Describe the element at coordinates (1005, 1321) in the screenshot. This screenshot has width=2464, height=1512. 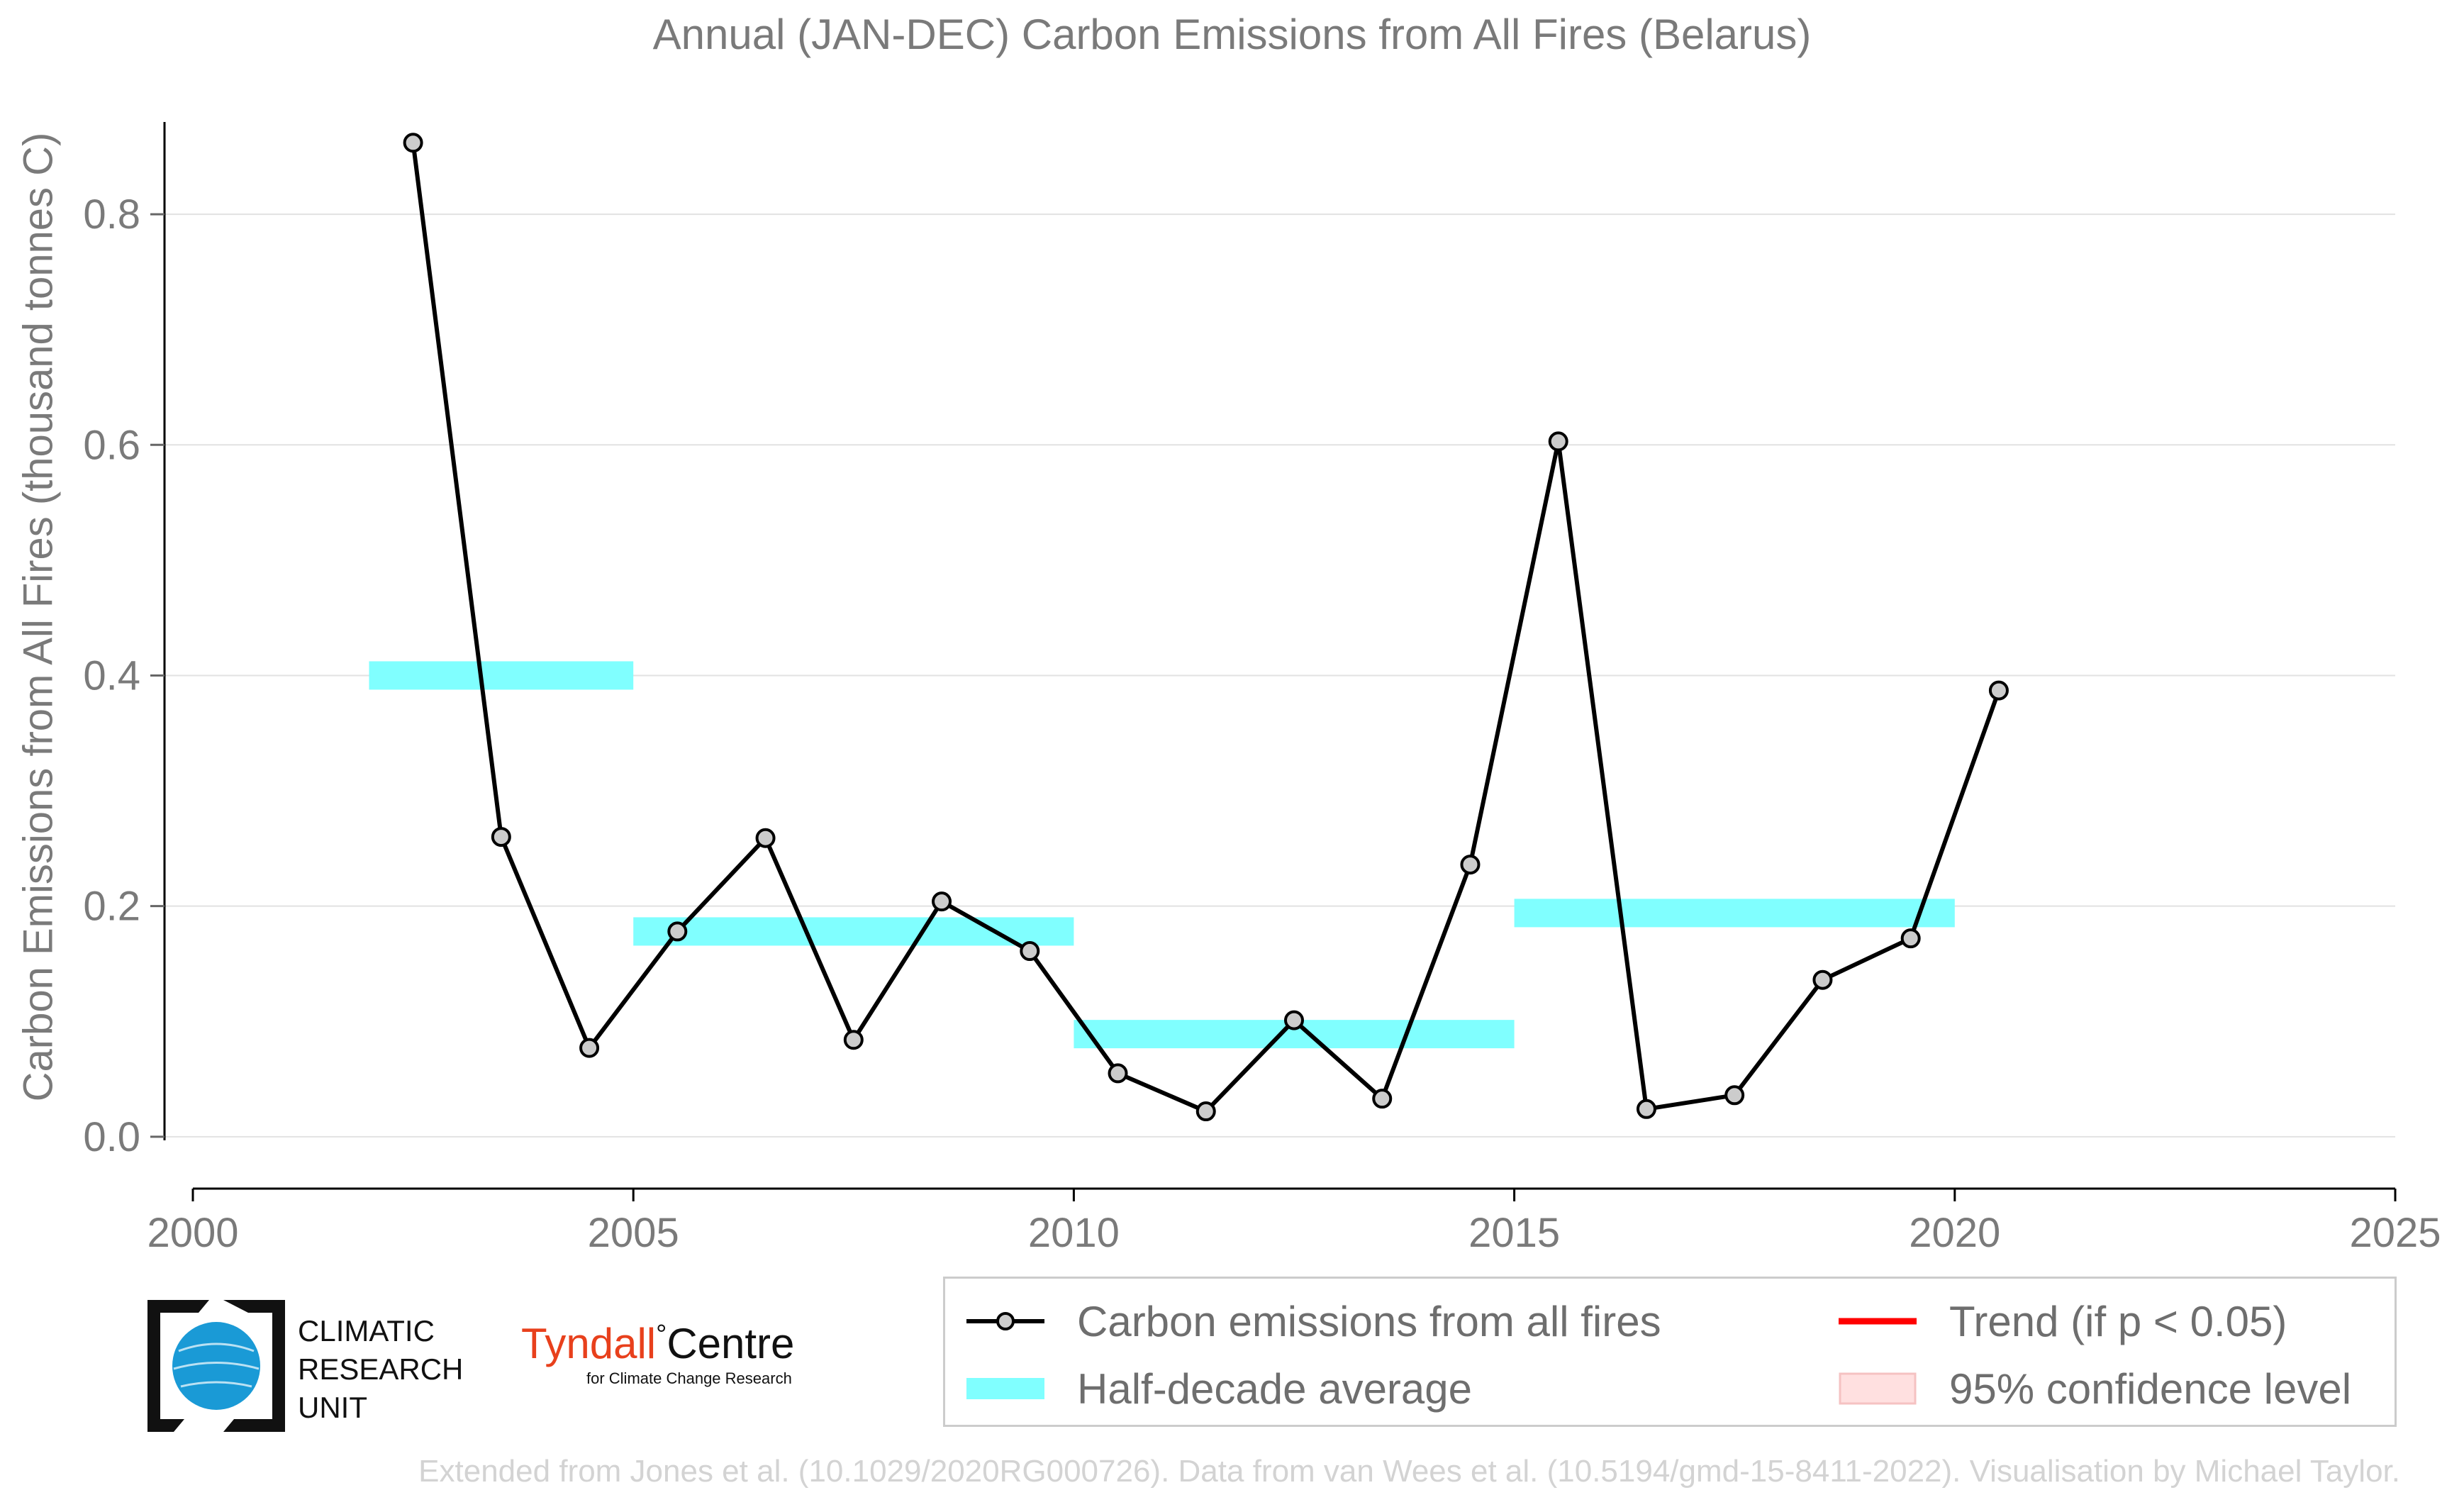
I see `legend-line-marker-icon` at that location.